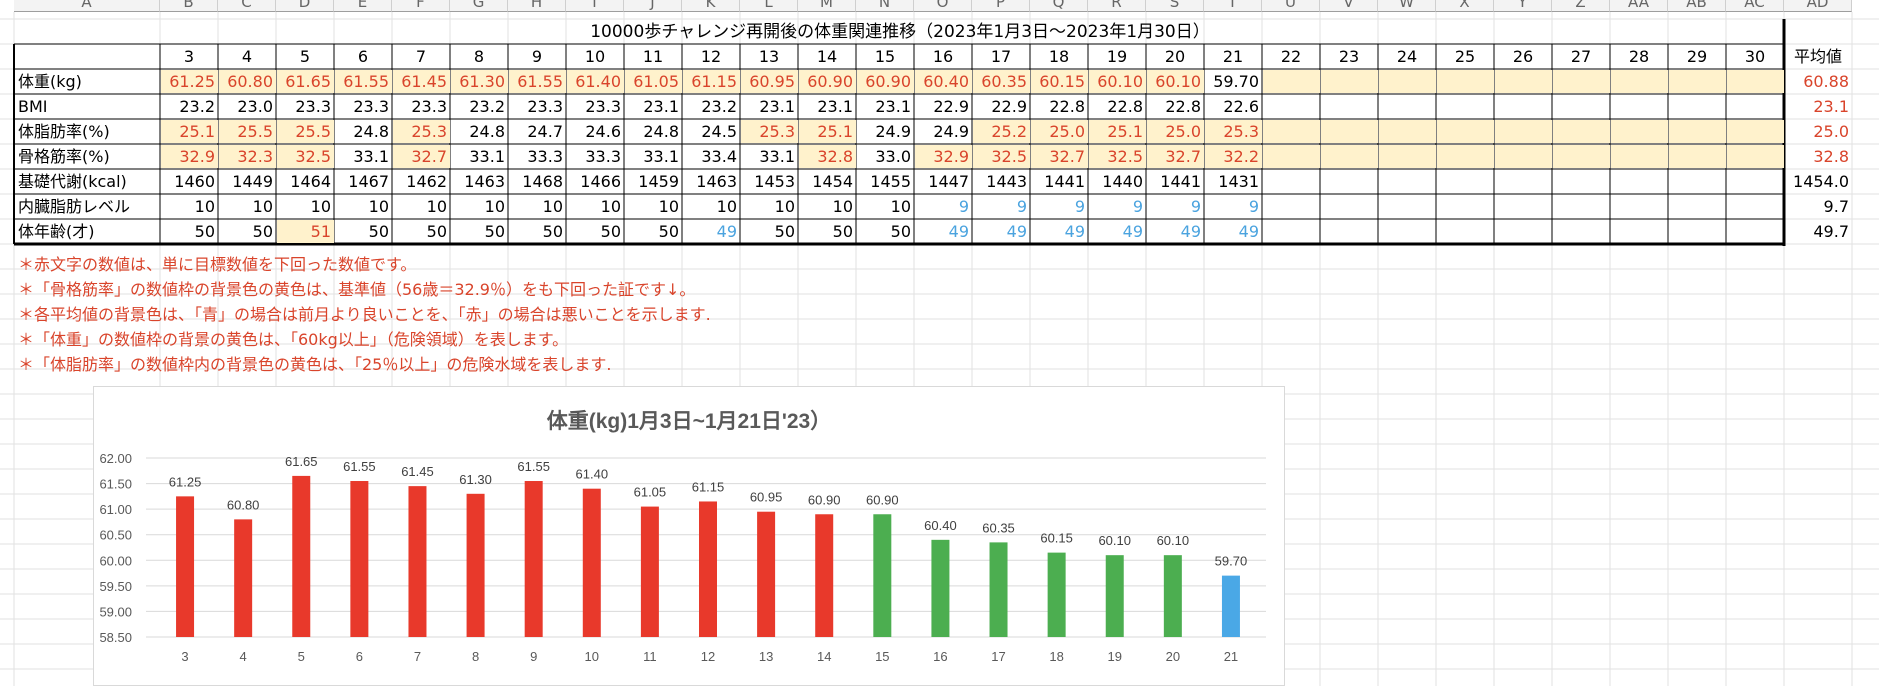 This screenshot has width=1879, height=686. Describe the element at coordinates (542, 181) in the screenshot. I see `table-cell: 1468` at that location.